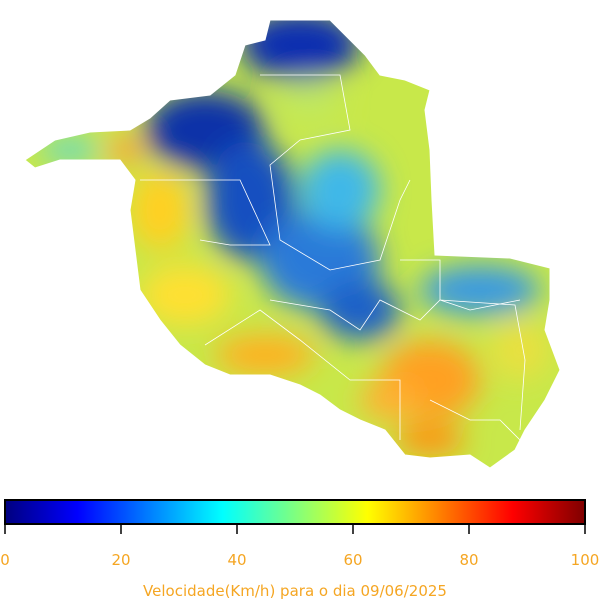 This screenshot has width=600, height=600. I want to click on tick-label: 0, so click(5, 560).